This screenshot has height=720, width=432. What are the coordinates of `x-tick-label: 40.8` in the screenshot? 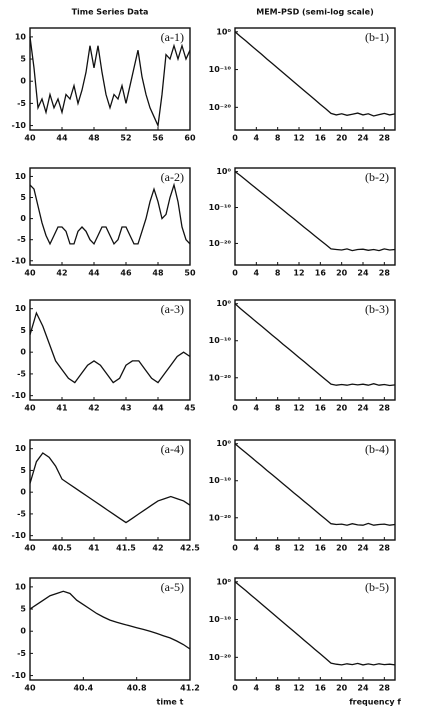 It's located at (137, 688).